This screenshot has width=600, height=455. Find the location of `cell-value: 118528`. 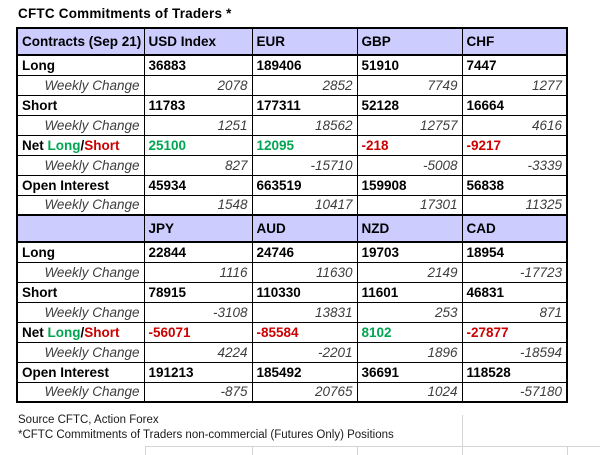

cell-value: 118528 is located at coordinates (514, 372).